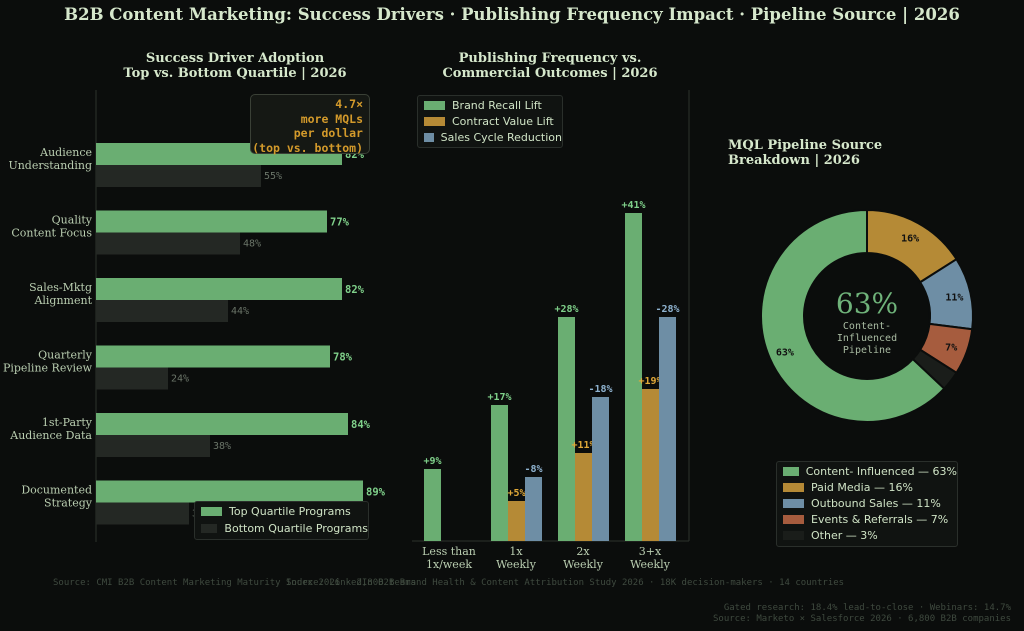 This screenshot has height=631, width=1024. I want to click on bar-label-top: 82%, so click(355, 290).